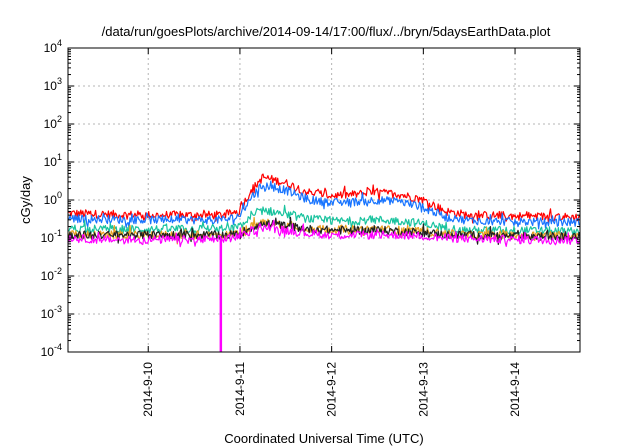 Image resolution: width=640 pixels, height=448 pixels. I want to click on x-tick-label: 2014-9-11, so click(240, 389).